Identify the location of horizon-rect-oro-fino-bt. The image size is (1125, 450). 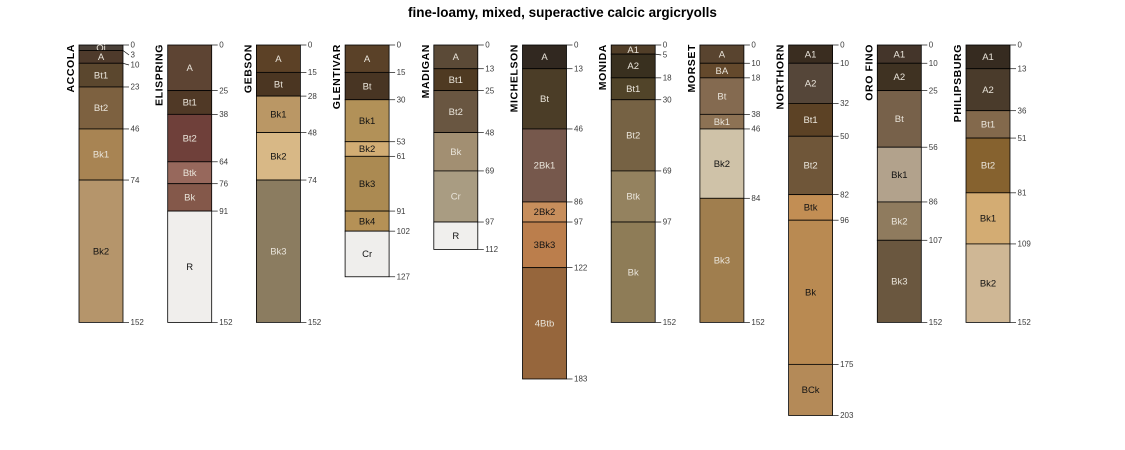
(899, 119).